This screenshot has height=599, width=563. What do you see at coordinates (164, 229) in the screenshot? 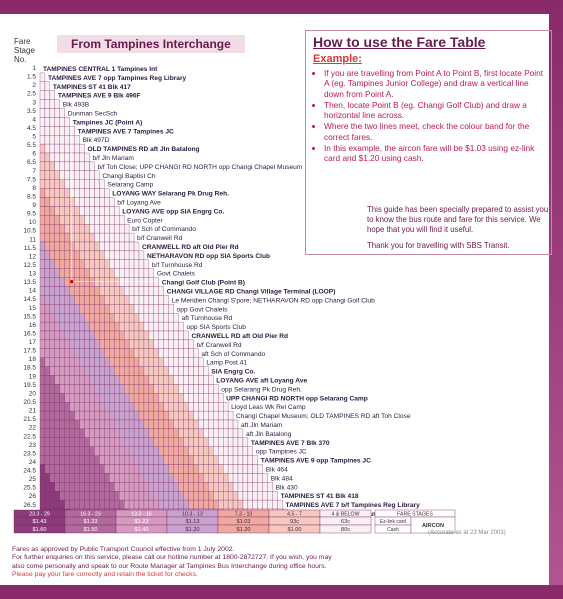
I see `stop-label: b/f Sch of Commando` at bounding box center [164, 229].